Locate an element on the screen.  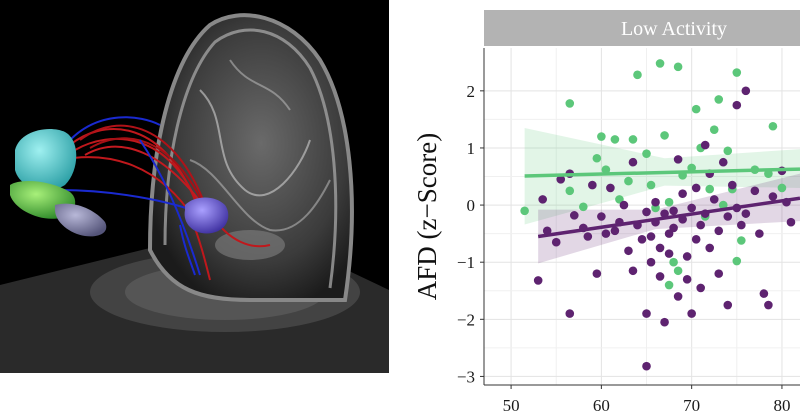
group-green-fit-line is located at coordinates (662, 172).